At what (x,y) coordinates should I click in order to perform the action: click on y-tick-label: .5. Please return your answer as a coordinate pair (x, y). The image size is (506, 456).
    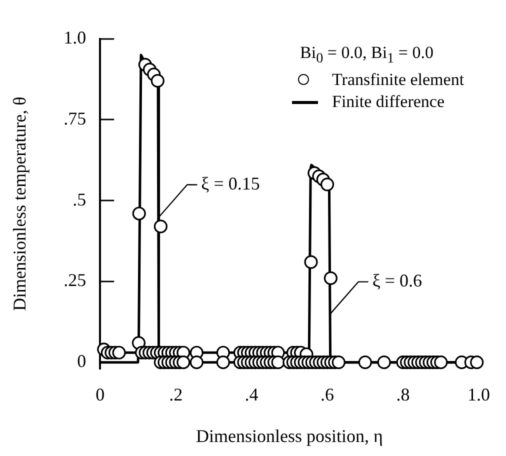
    Looking at the image, I should click on (79, 199).